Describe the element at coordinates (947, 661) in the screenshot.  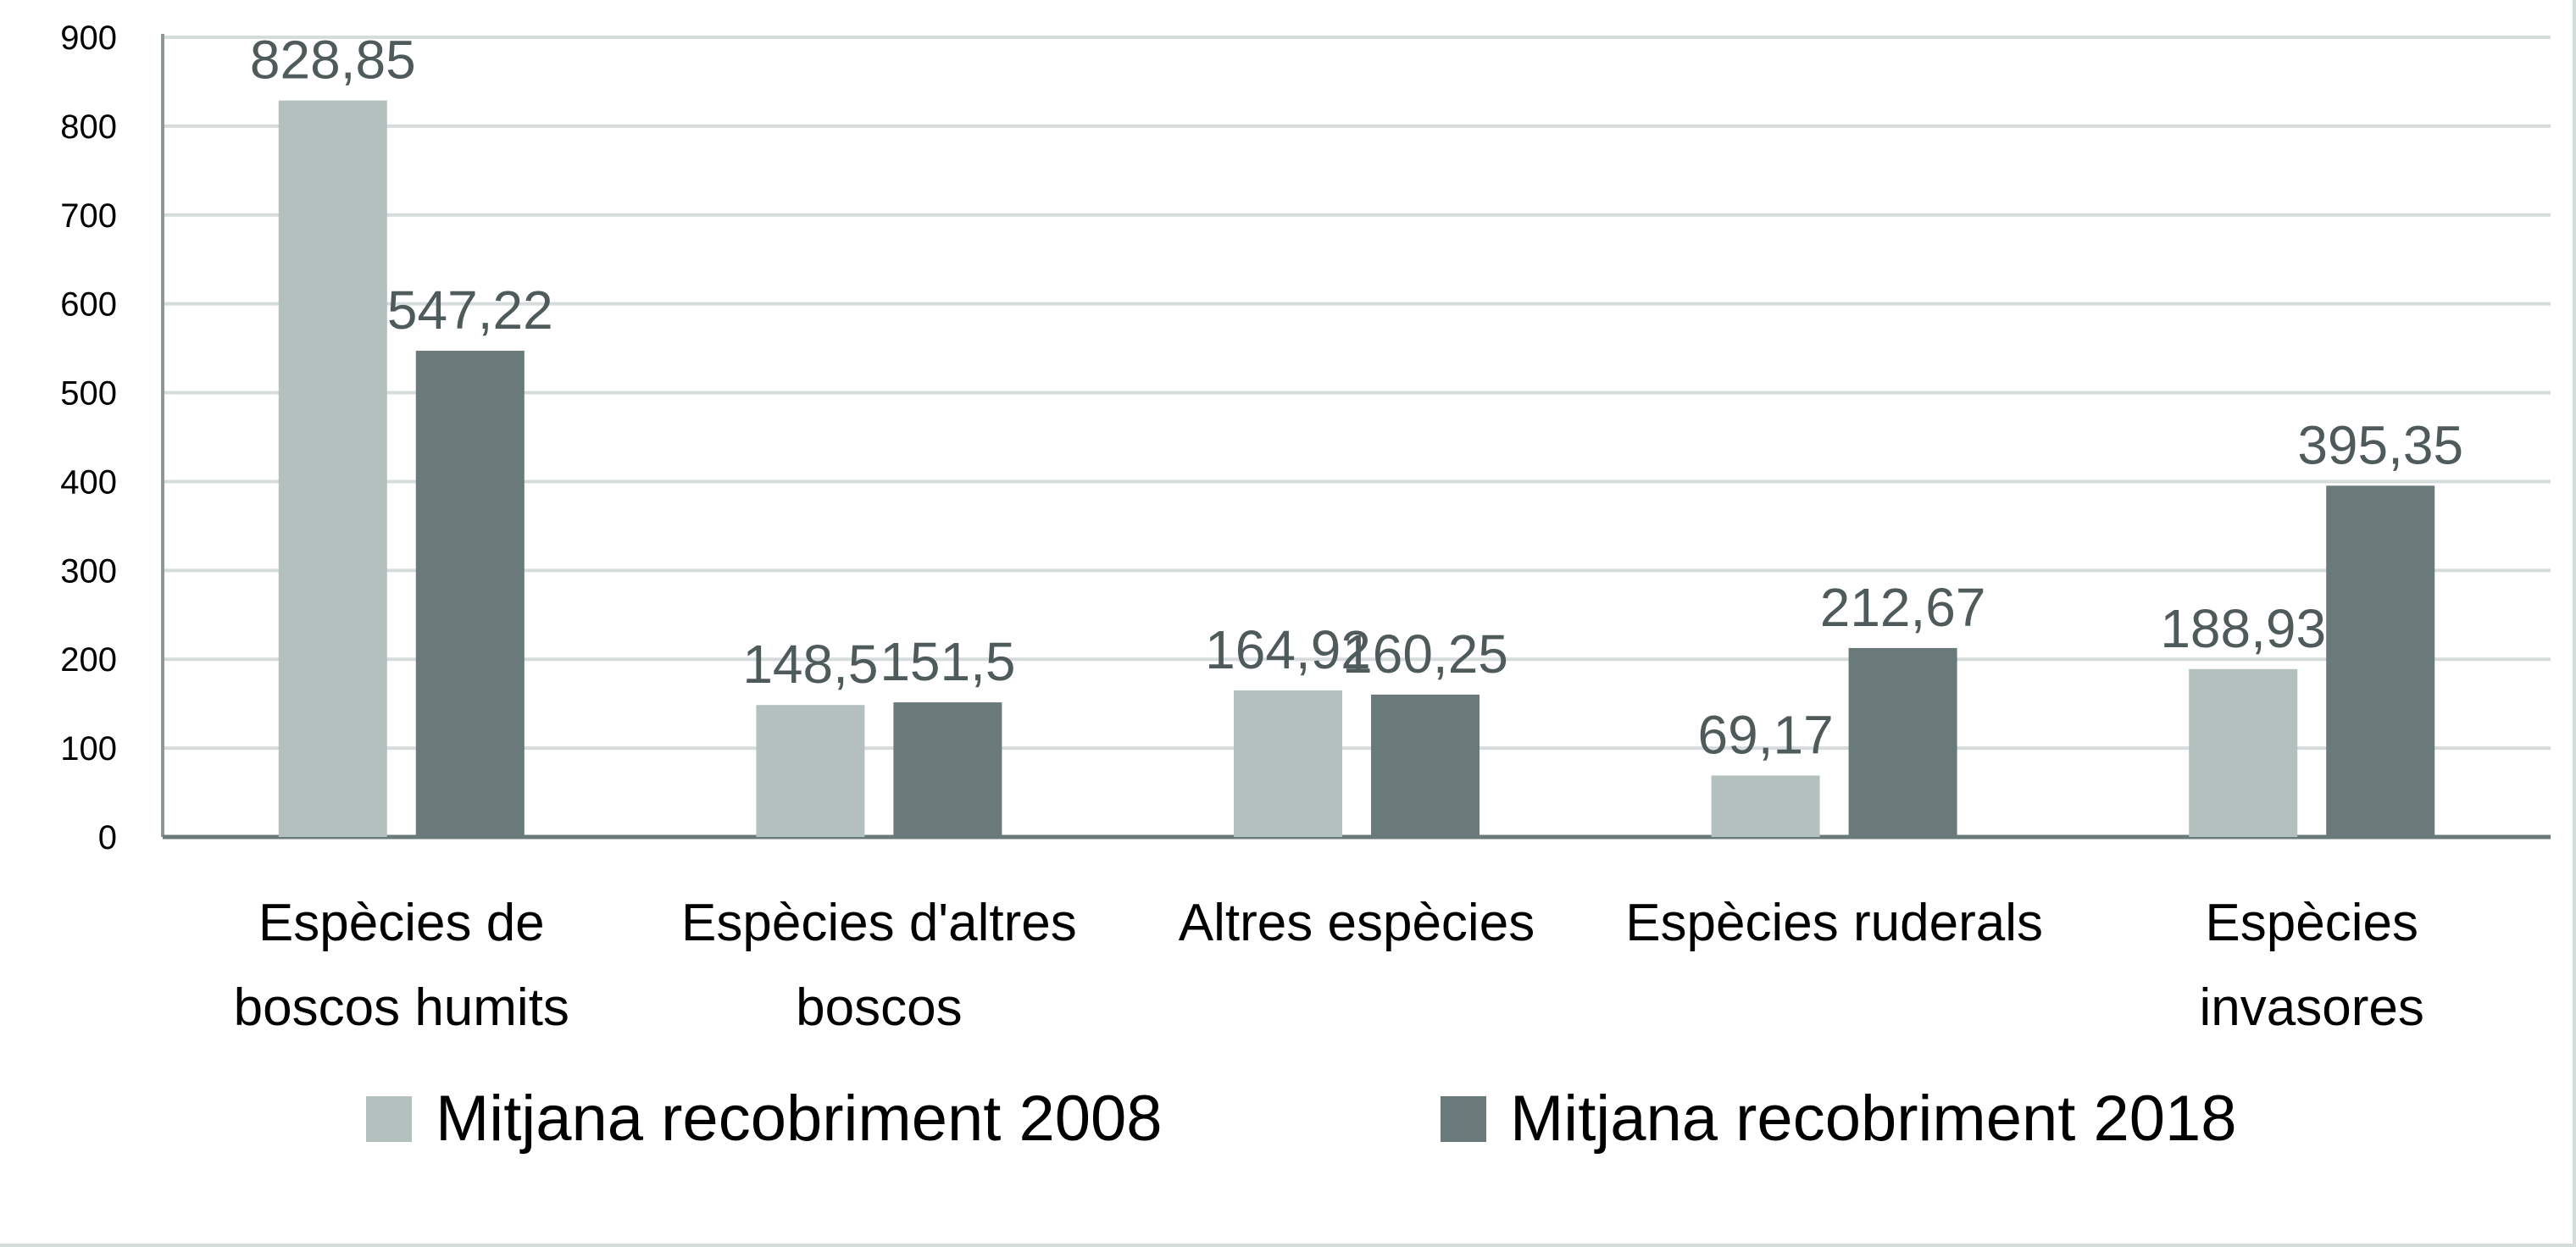
I see `data-label: 151,5` at that location.